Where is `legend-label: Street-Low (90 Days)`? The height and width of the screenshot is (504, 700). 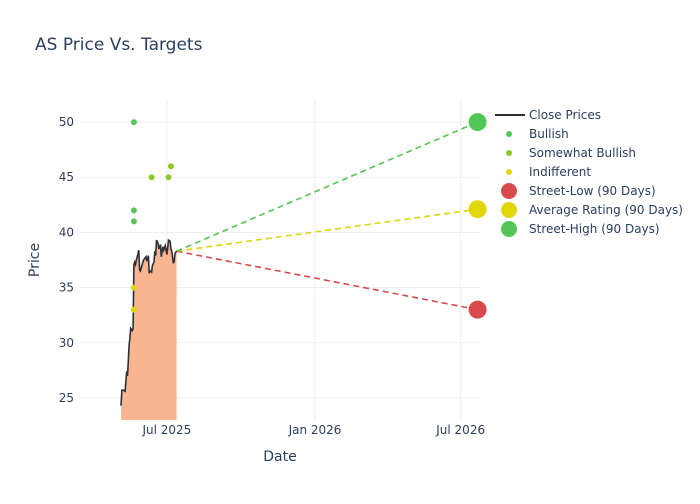 legend-label: Street-Low (90 Days) is located at coordinates (592, 191).